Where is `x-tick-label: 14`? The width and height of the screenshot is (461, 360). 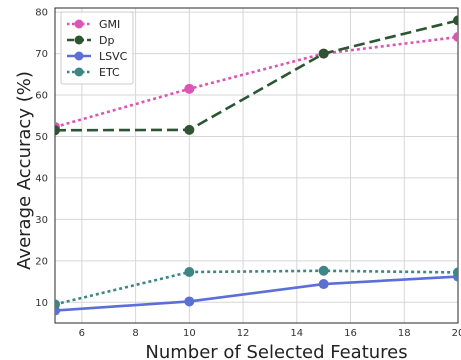
x-tick-label: 14 is located at coordinates (296, 333).